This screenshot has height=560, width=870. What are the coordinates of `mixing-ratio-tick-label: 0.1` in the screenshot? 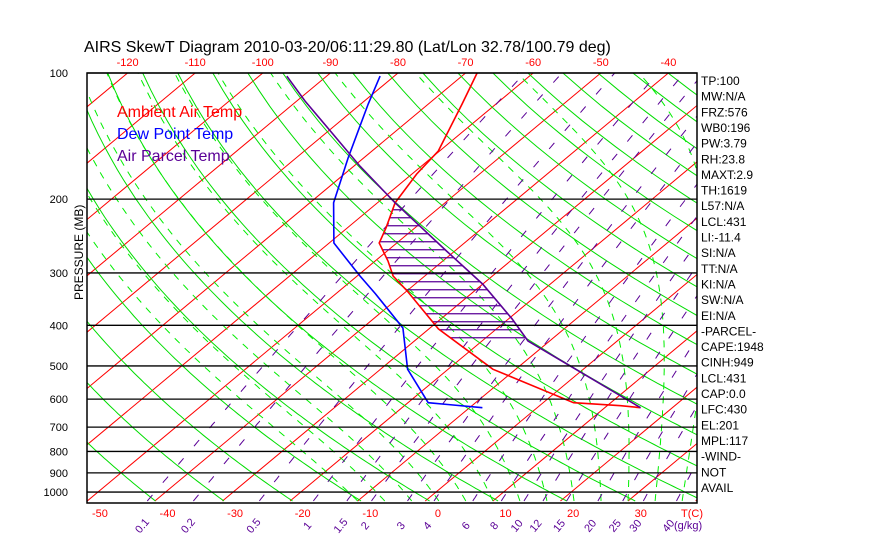 It's located at (142, 525).